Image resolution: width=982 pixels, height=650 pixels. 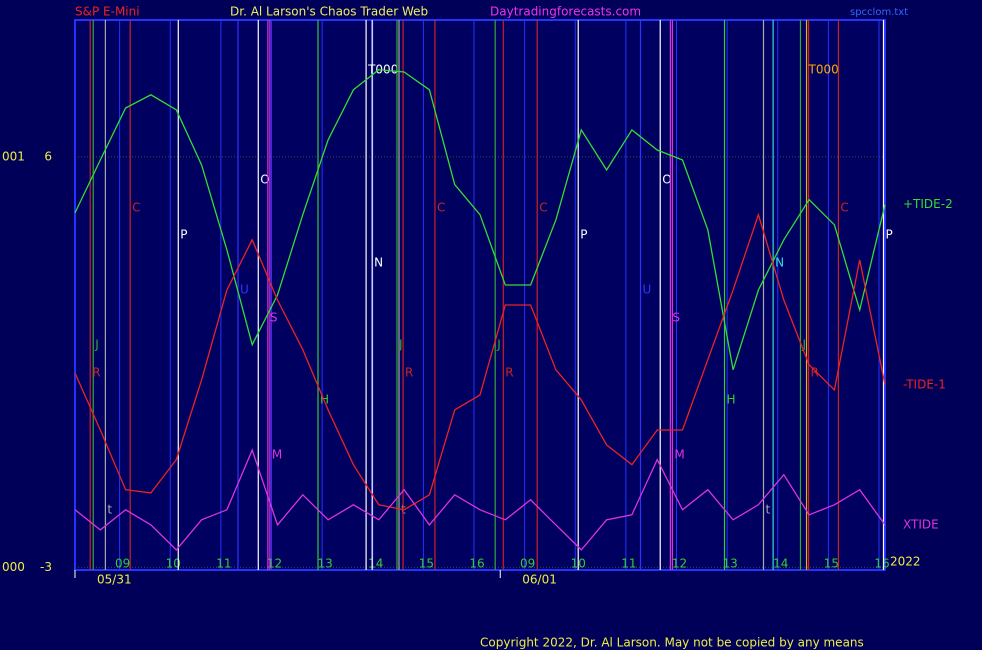 What do you see at coordinates (565, 12) in the screenshot?
I see `site: Daytradingforecasts.com` at bounding box center [565, 12].